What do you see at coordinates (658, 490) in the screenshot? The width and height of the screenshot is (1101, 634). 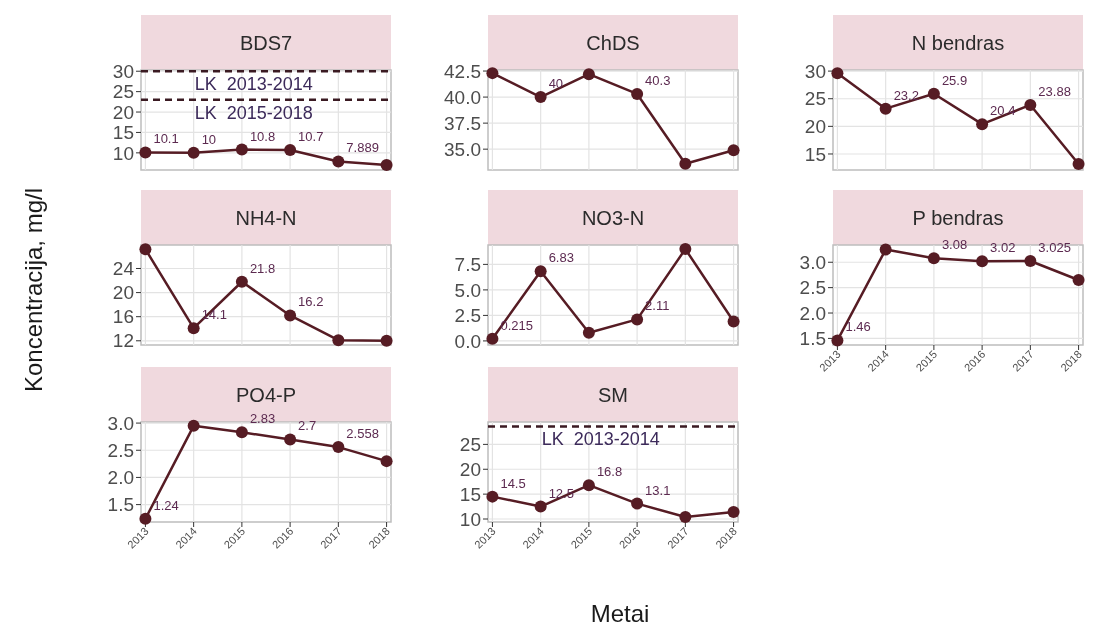 I see `data-label: 13.1` at bounding box center [658, 490].